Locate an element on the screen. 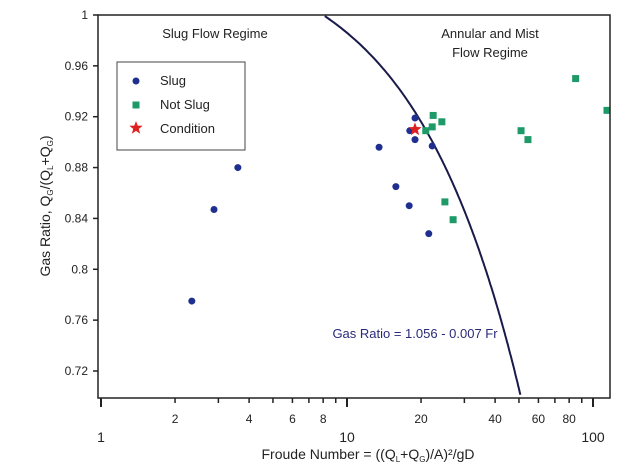 Image resolution: width=640 pixels, height=473 pixels. legend-label-slug: Slug is located at coordinates (173, 80).